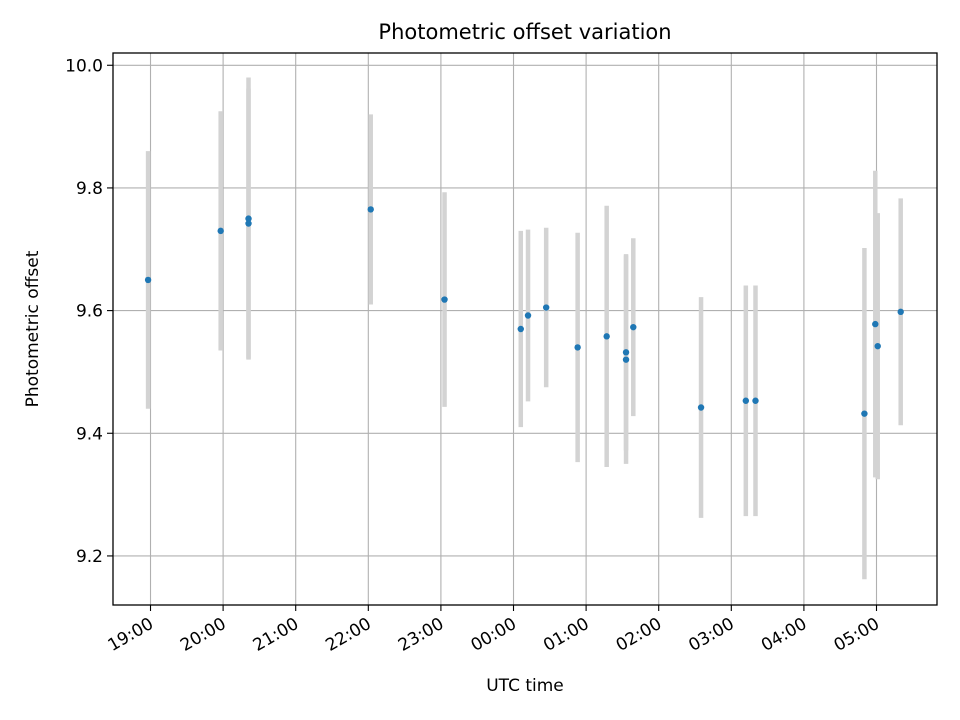 This screenshot has height=720, width=960. I want to click on x-axis-label: UTC time, so click(525, 686).